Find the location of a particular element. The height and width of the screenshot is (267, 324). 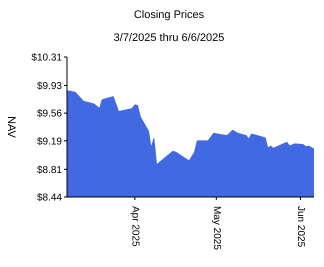

y-tick-label: $9.93 is located at coordinates (49, 86).